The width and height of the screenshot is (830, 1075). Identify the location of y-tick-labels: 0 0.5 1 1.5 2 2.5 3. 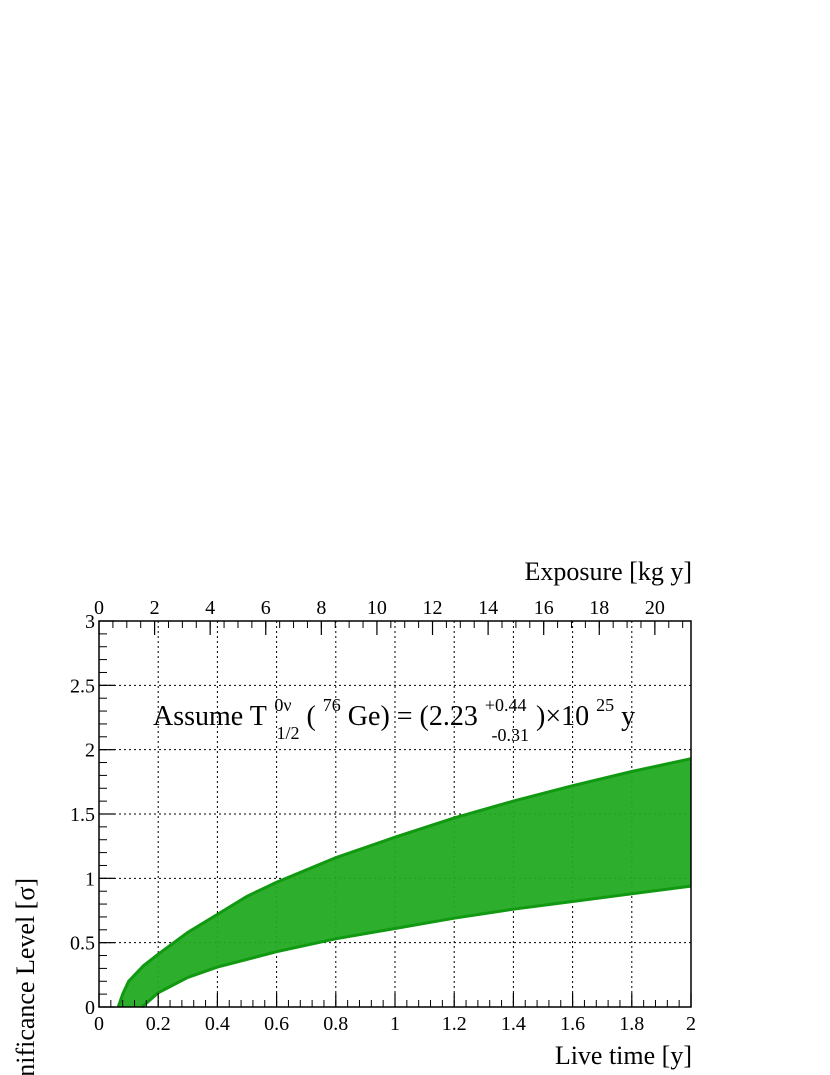
(82, 815).